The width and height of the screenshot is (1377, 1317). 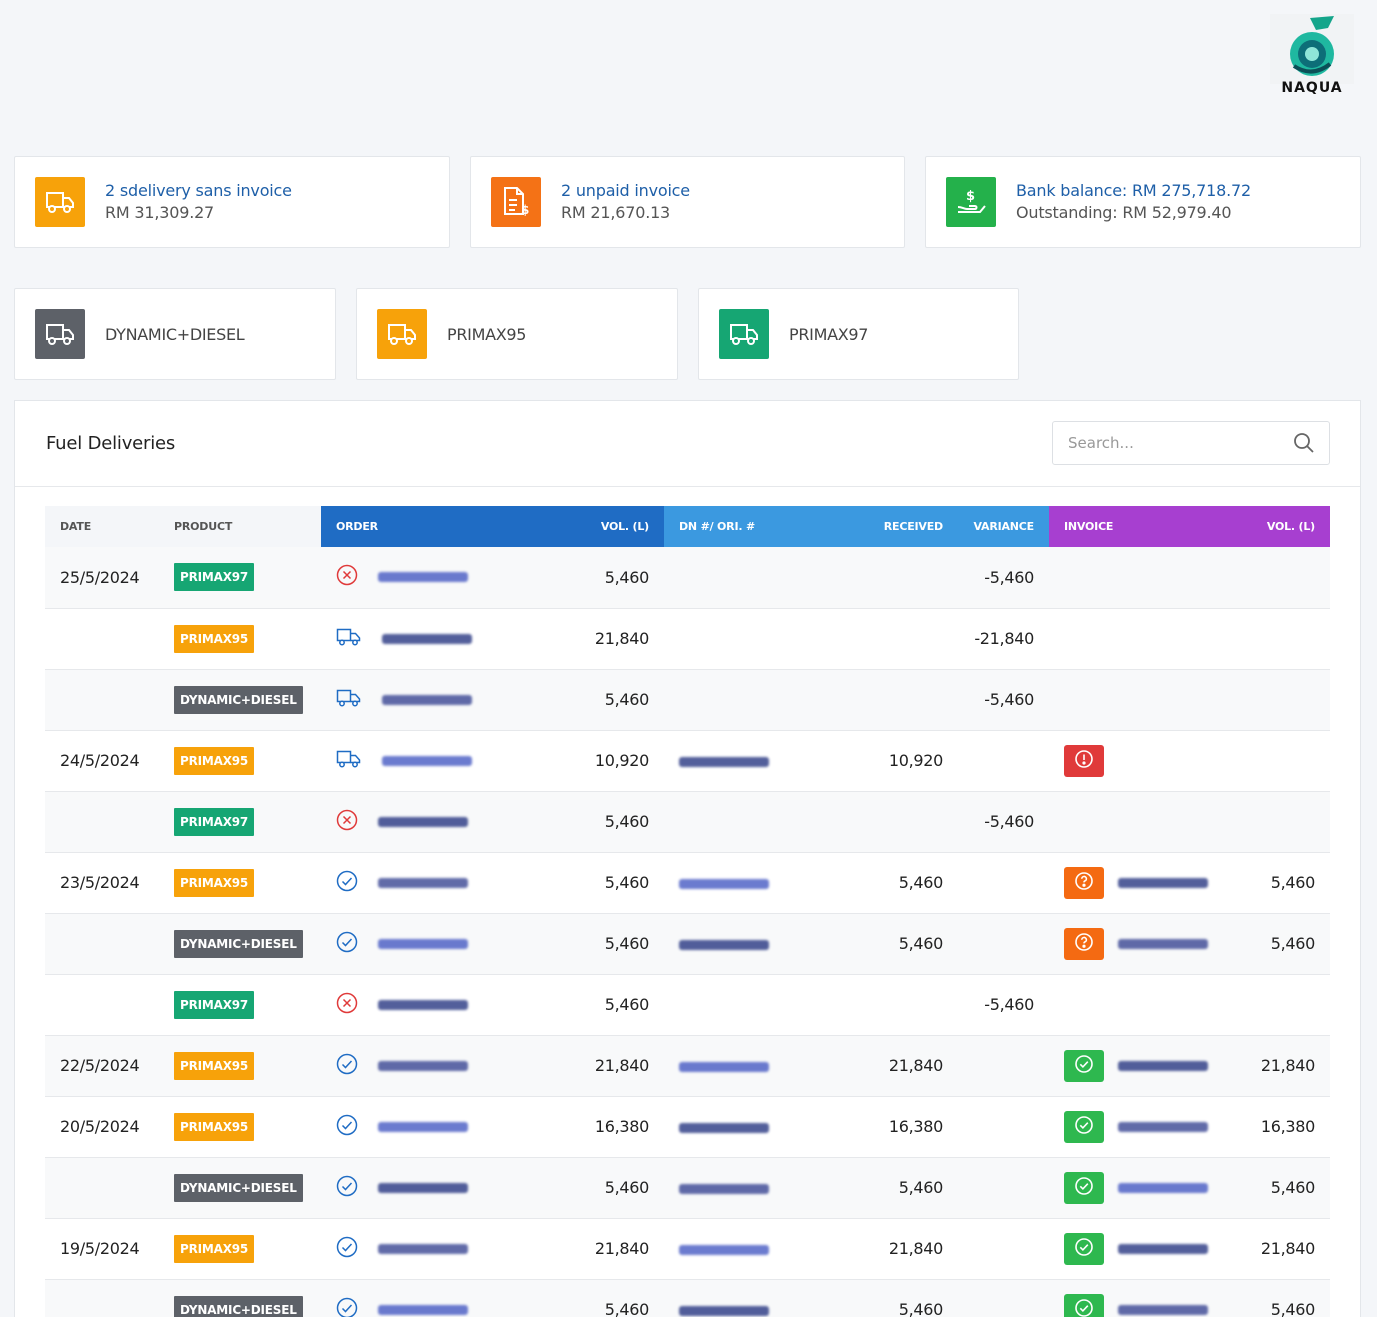 What do you see at coordinates (1168, 443) in the screenshot?
I see `search-input` at bounding box center [1168, 443].